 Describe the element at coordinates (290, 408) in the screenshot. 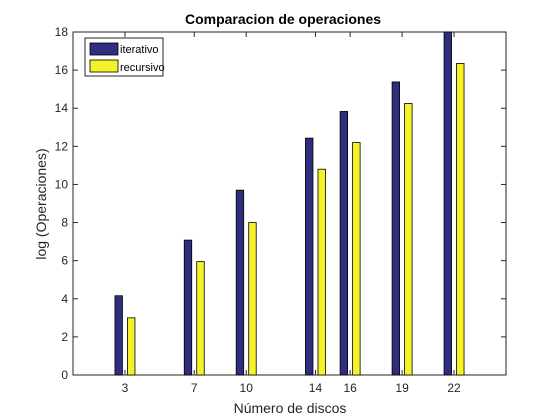

I see `x-axis-label: Número de discos` at that location.